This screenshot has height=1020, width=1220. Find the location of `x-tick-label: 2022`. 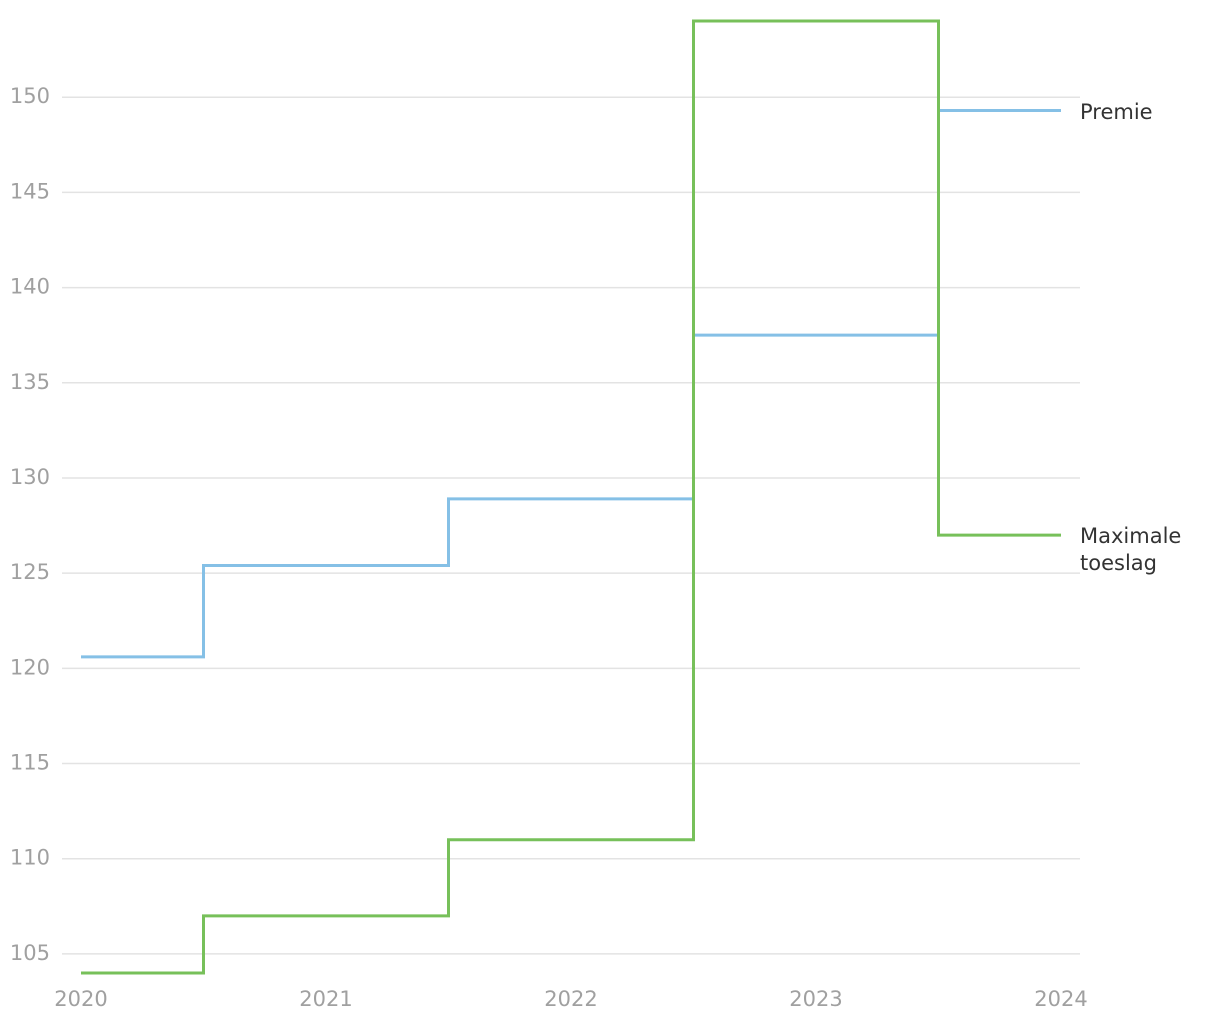

x-tick-label: 2022 is located at coordinates (570, 999).